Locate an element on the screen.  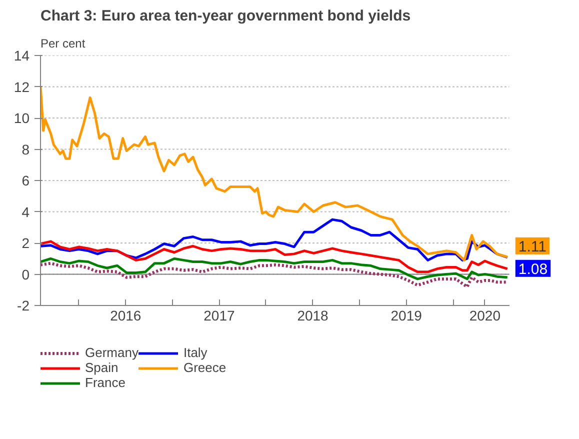
data-label: 1.08 is located at coordinates (533, 269).